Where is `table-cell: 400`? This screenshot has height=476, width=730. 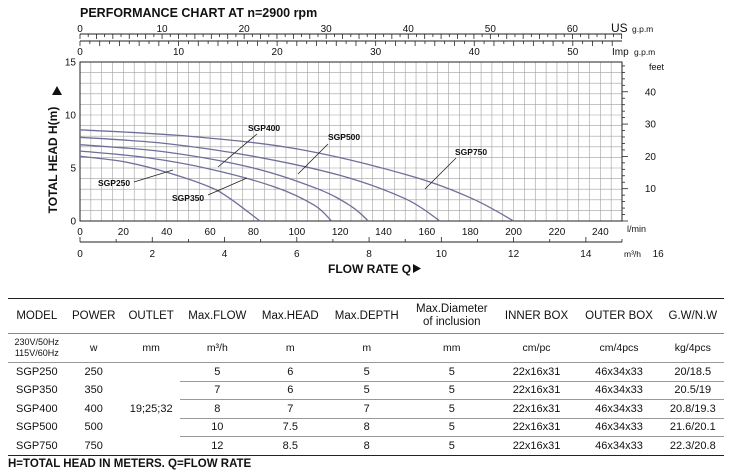 table-cell: 400 is located at coordinates (93, 408).